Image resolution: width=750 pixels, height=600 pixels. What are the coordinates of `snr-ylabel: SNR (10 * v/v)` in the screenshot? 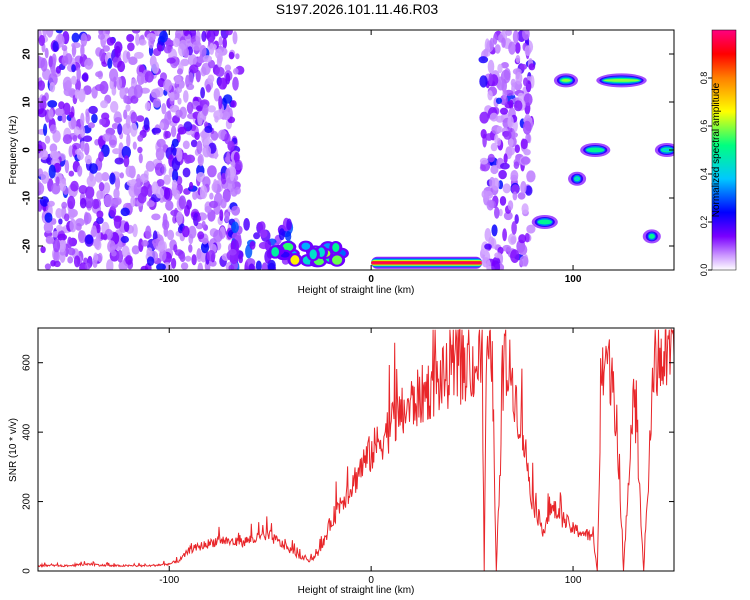 It's located at (13, 450).